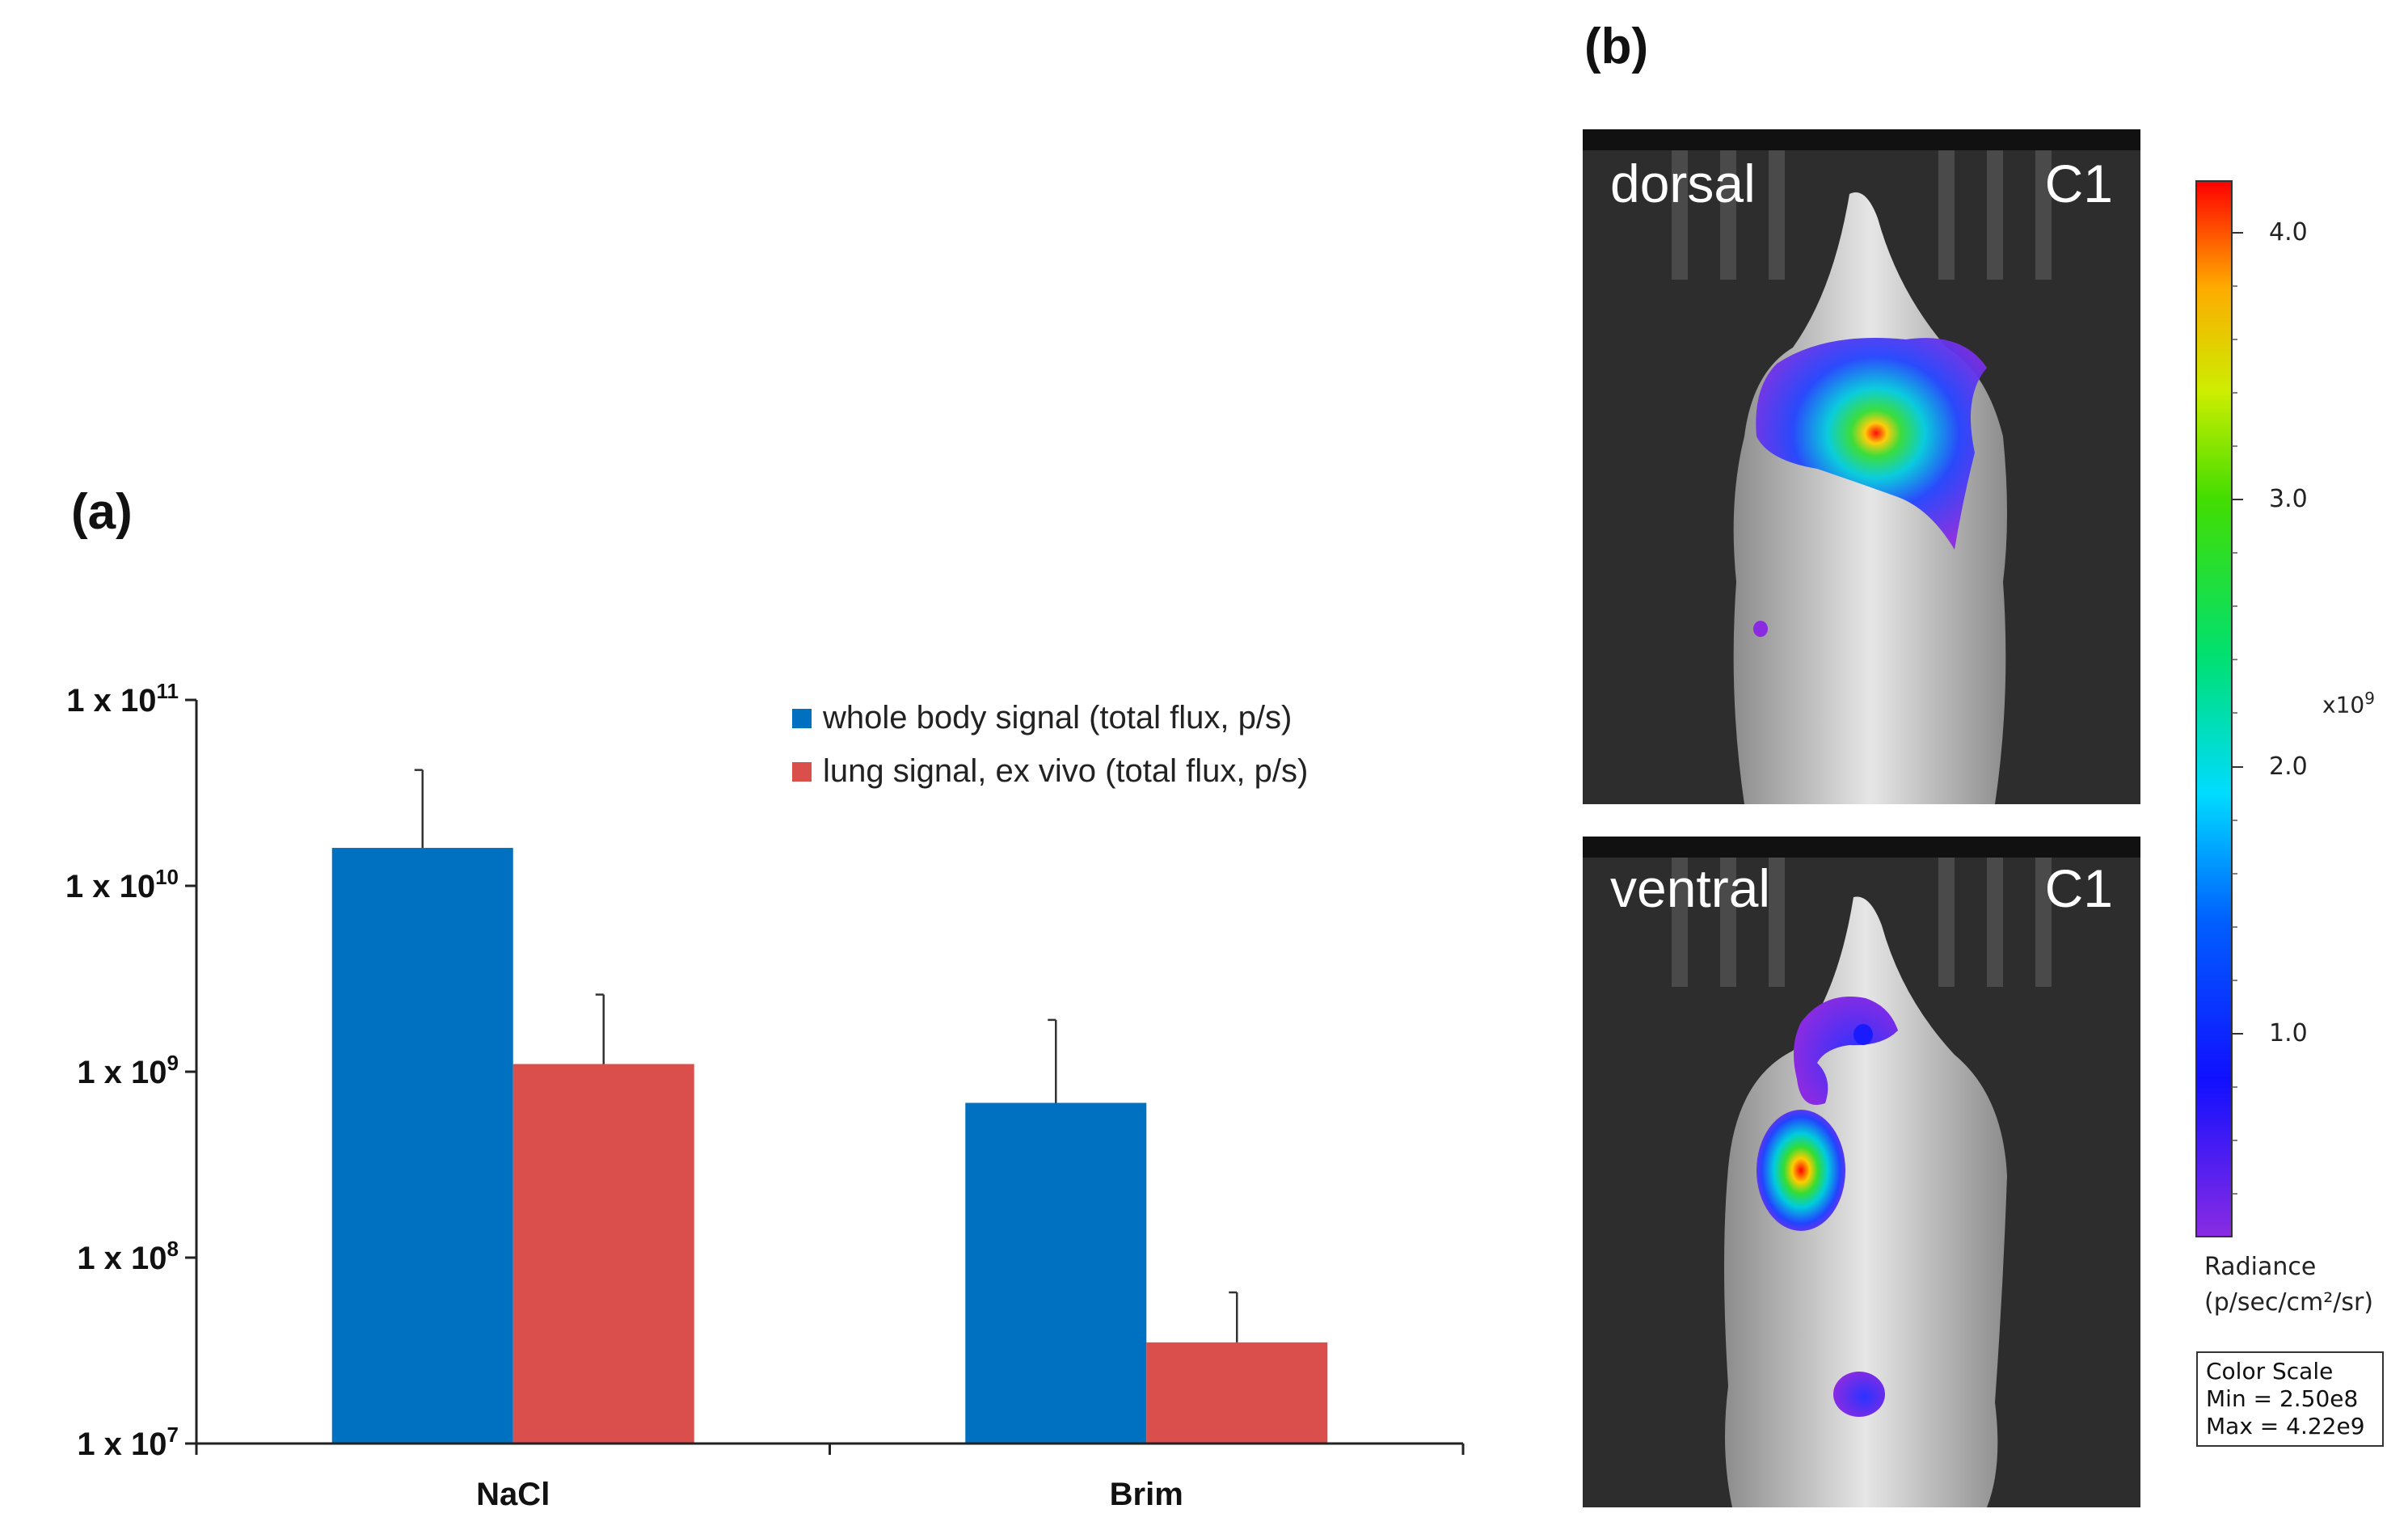  What do you see at coordinates (2079, 183) in the screenshot?
I see `dorsal-channel-label: C1` at bounding box center [2079, 183].